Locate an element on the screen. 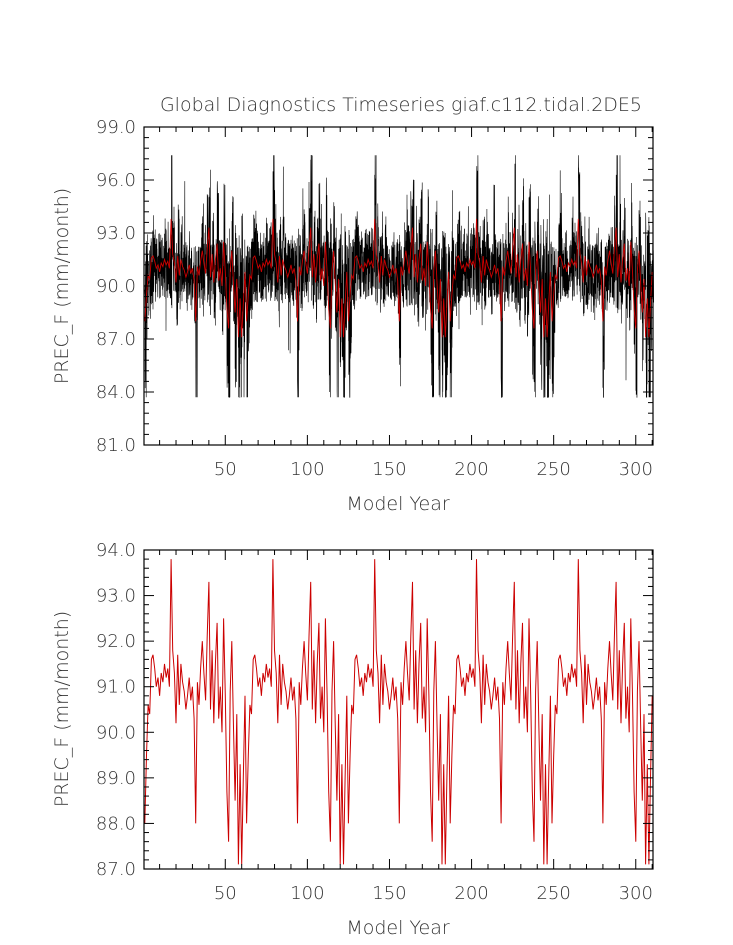  top-y-tick-label: 90.0 is located at coordinates (116, 286).